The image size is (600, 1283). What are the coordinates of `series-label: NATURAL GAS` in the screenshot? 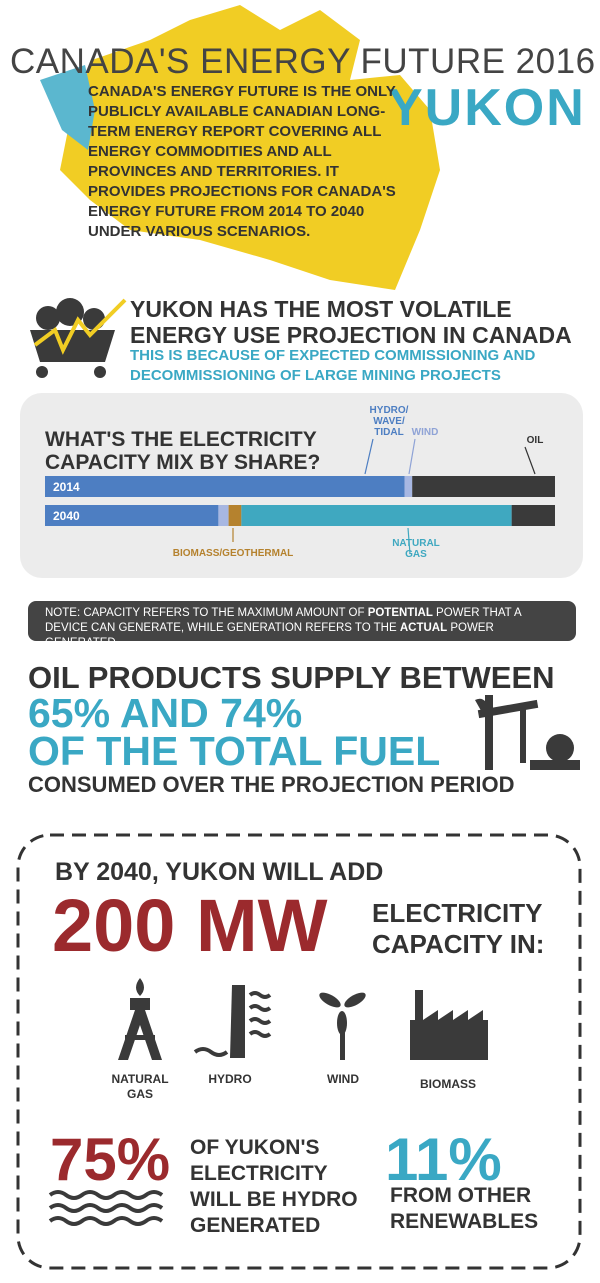 It's located at (416, 549).